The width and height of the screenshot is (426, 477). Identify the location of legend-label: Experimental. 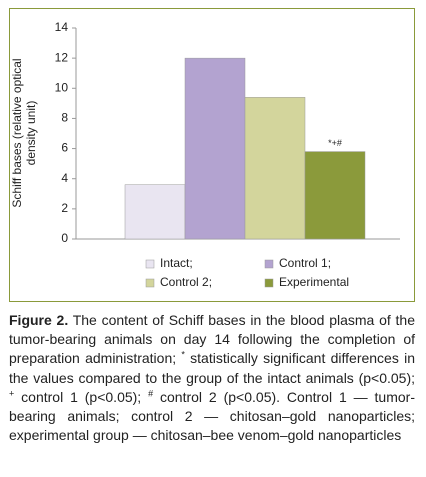
(314, 282).